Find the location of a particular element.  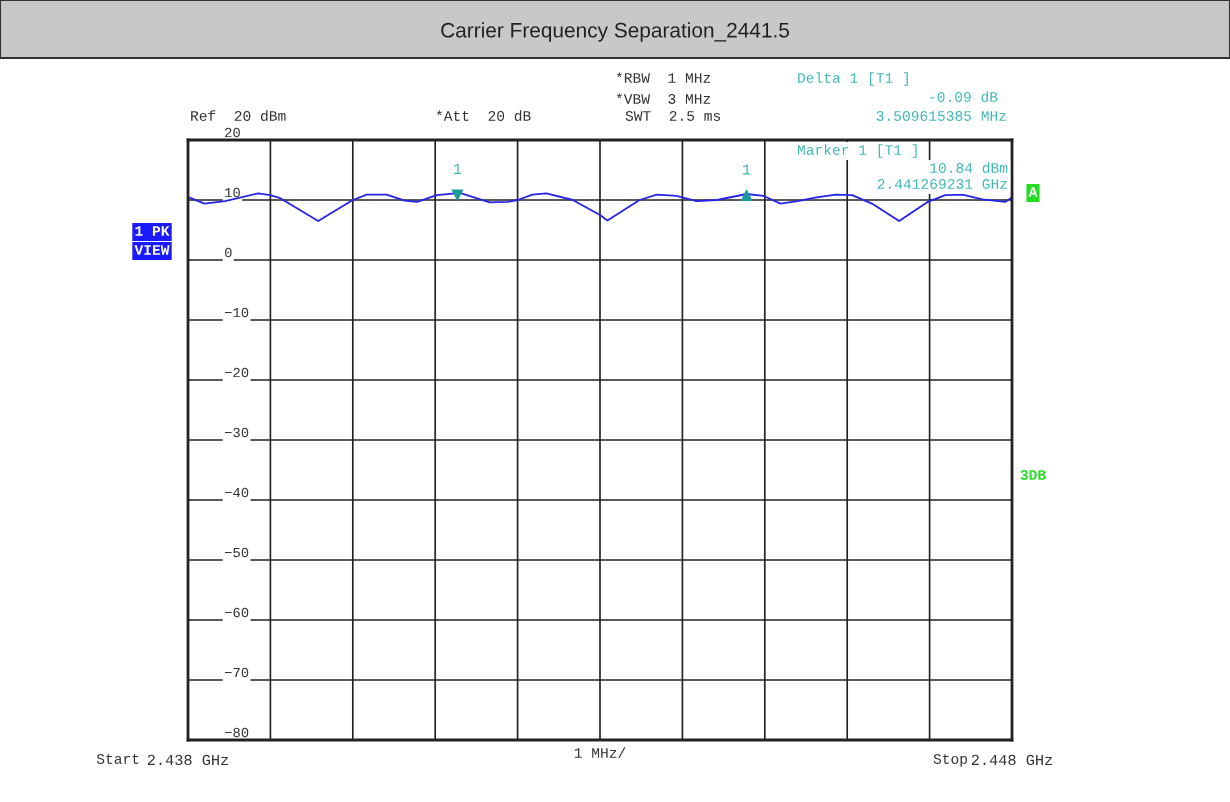

text: -0.09 dB is located at coordinates (964, 96).